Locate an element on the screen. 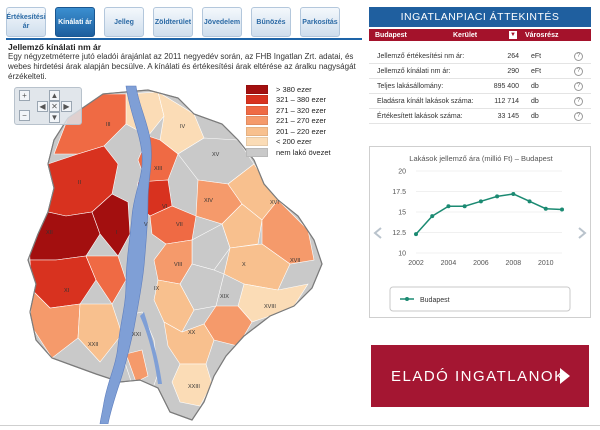 The height and width of the screenshot is (430, 600). location-selectors: Budapest Kerület ▼ Városrész is located at coordinates (480, 35).